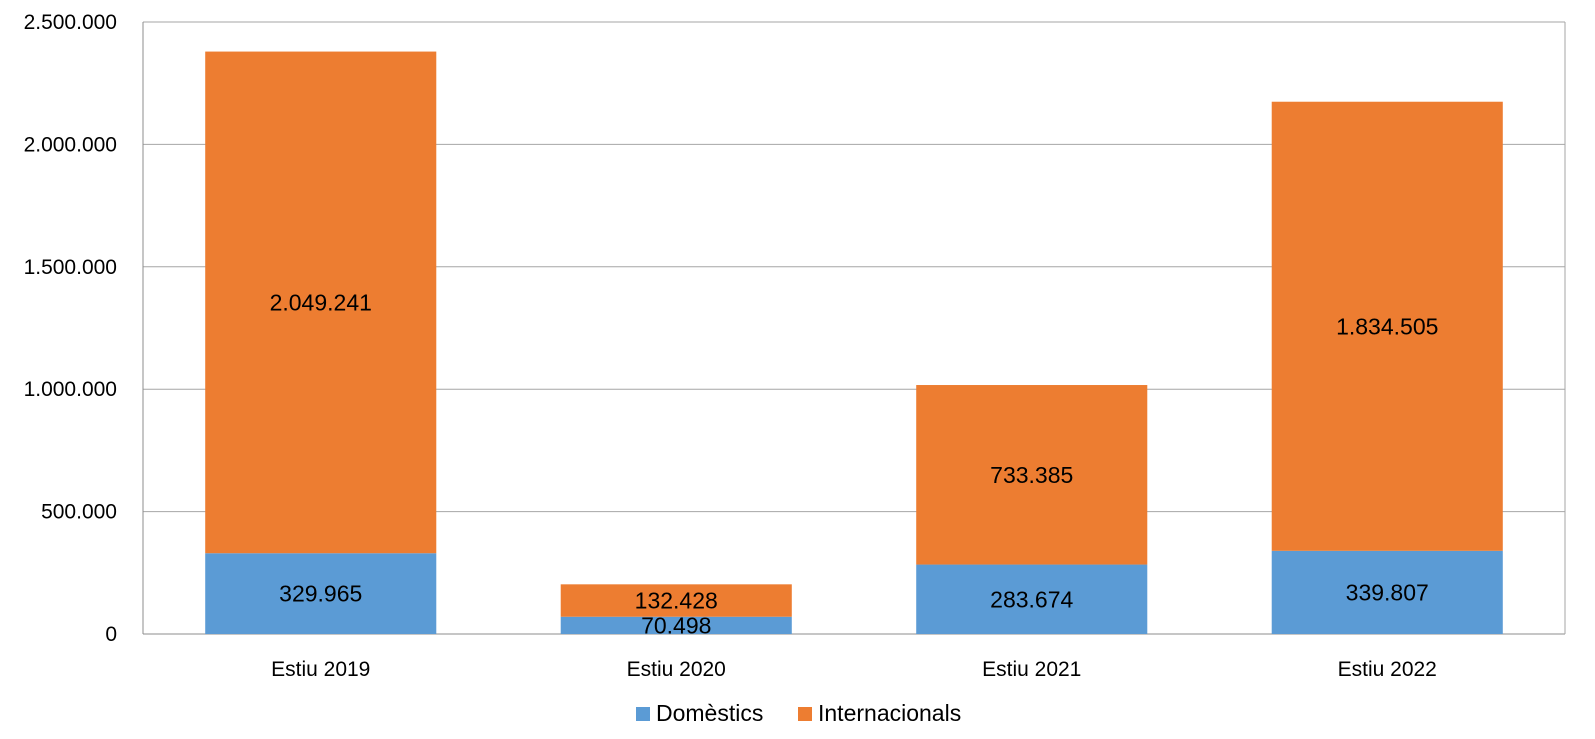  What do you see at coordinates (1031, 669) in the screenshot?
I see `x-category-label: Estiu 2021` at bounding box center [1031, 669].